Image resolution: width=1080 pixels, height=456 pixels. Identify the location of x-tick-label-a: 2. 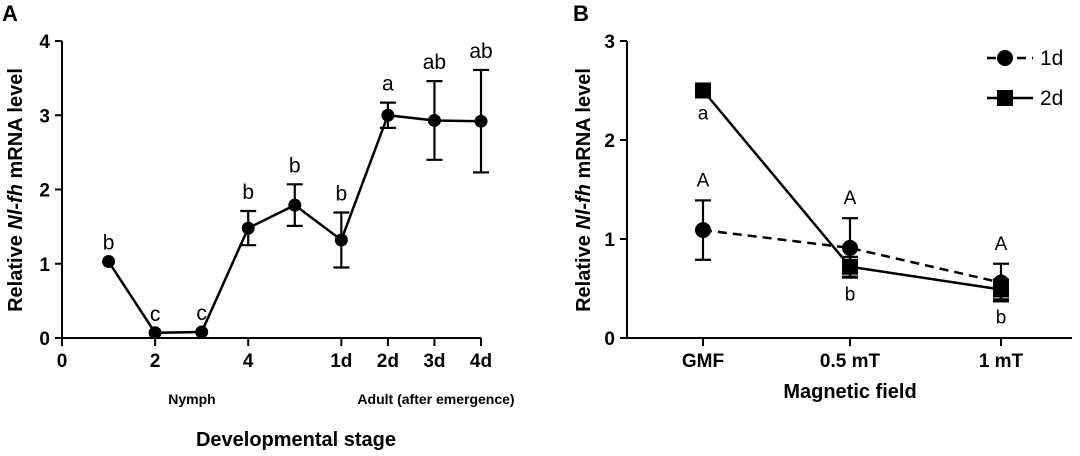
(155, 361).